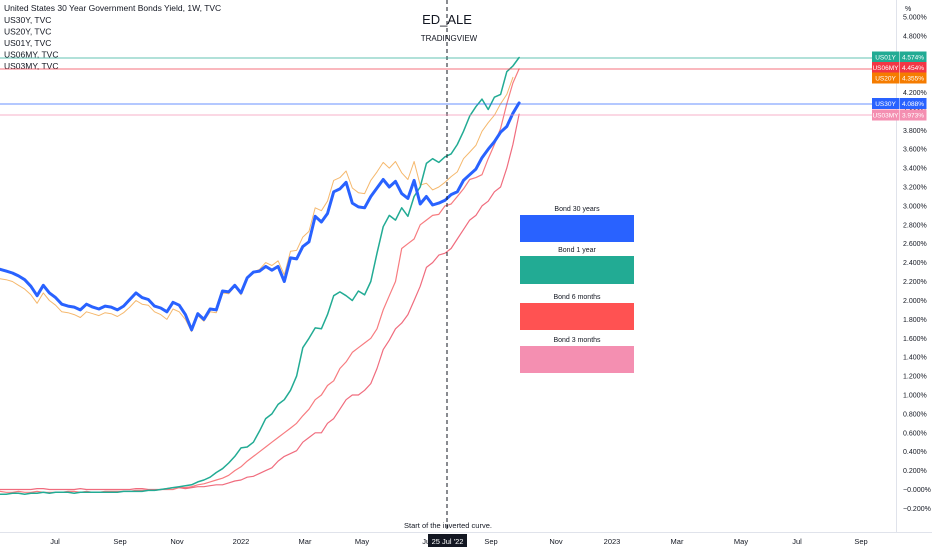 This screenshot has width=932, height=550. I want to click on badge-symbol-bg-us30y, so click(885, 103).